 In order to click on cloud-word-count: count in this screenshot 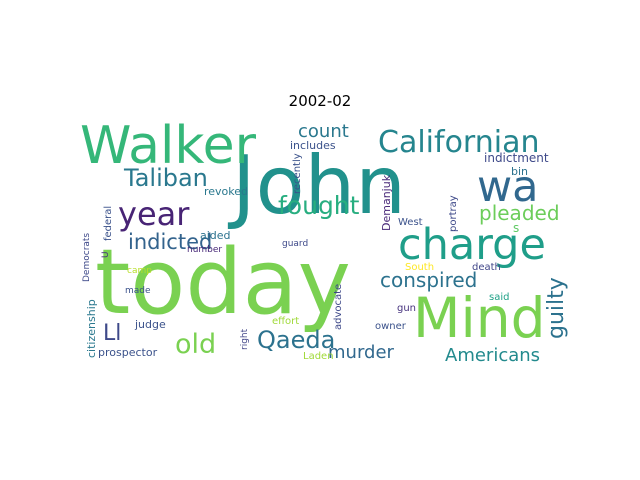, I will do `click(323, 131)`.